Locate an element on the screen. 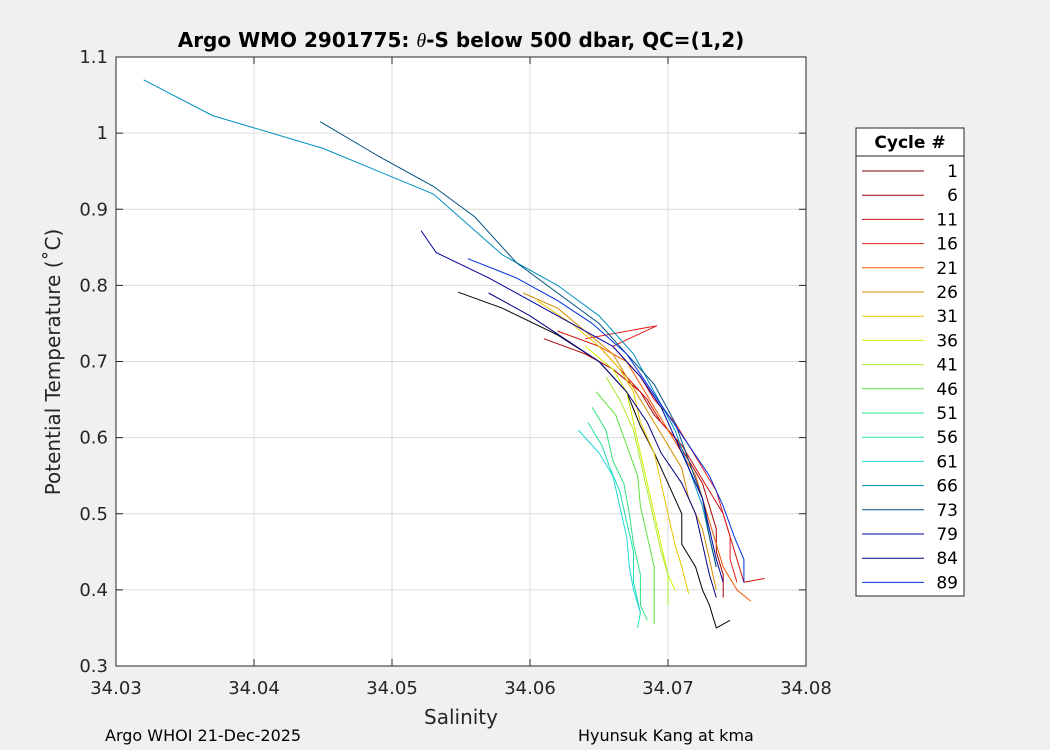 Image resolution: width=1050 pixels, height=750 pixels. legend-label: 11 is located at coordinates (947, 220).